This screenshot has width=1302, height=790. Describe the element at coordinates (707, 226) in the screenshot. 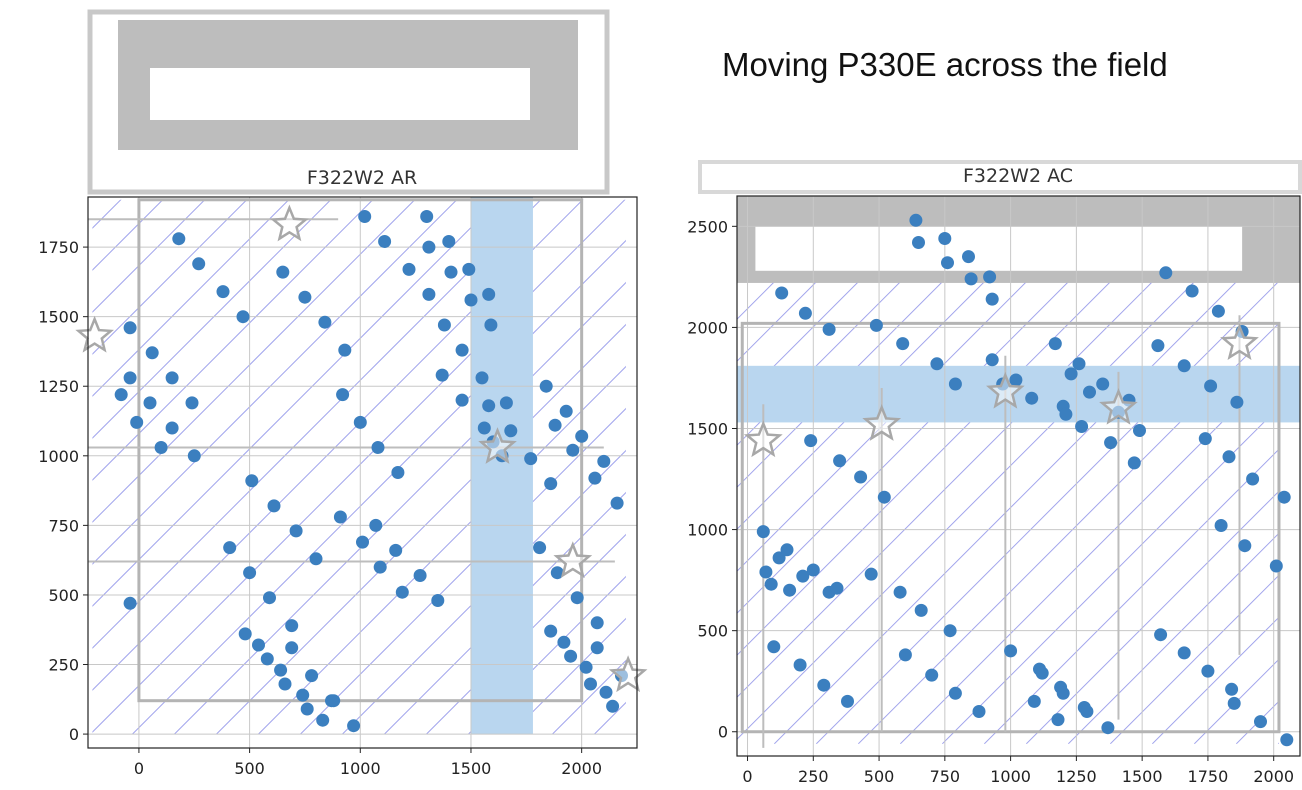

I see `y-tick-label: 2500` at that location.